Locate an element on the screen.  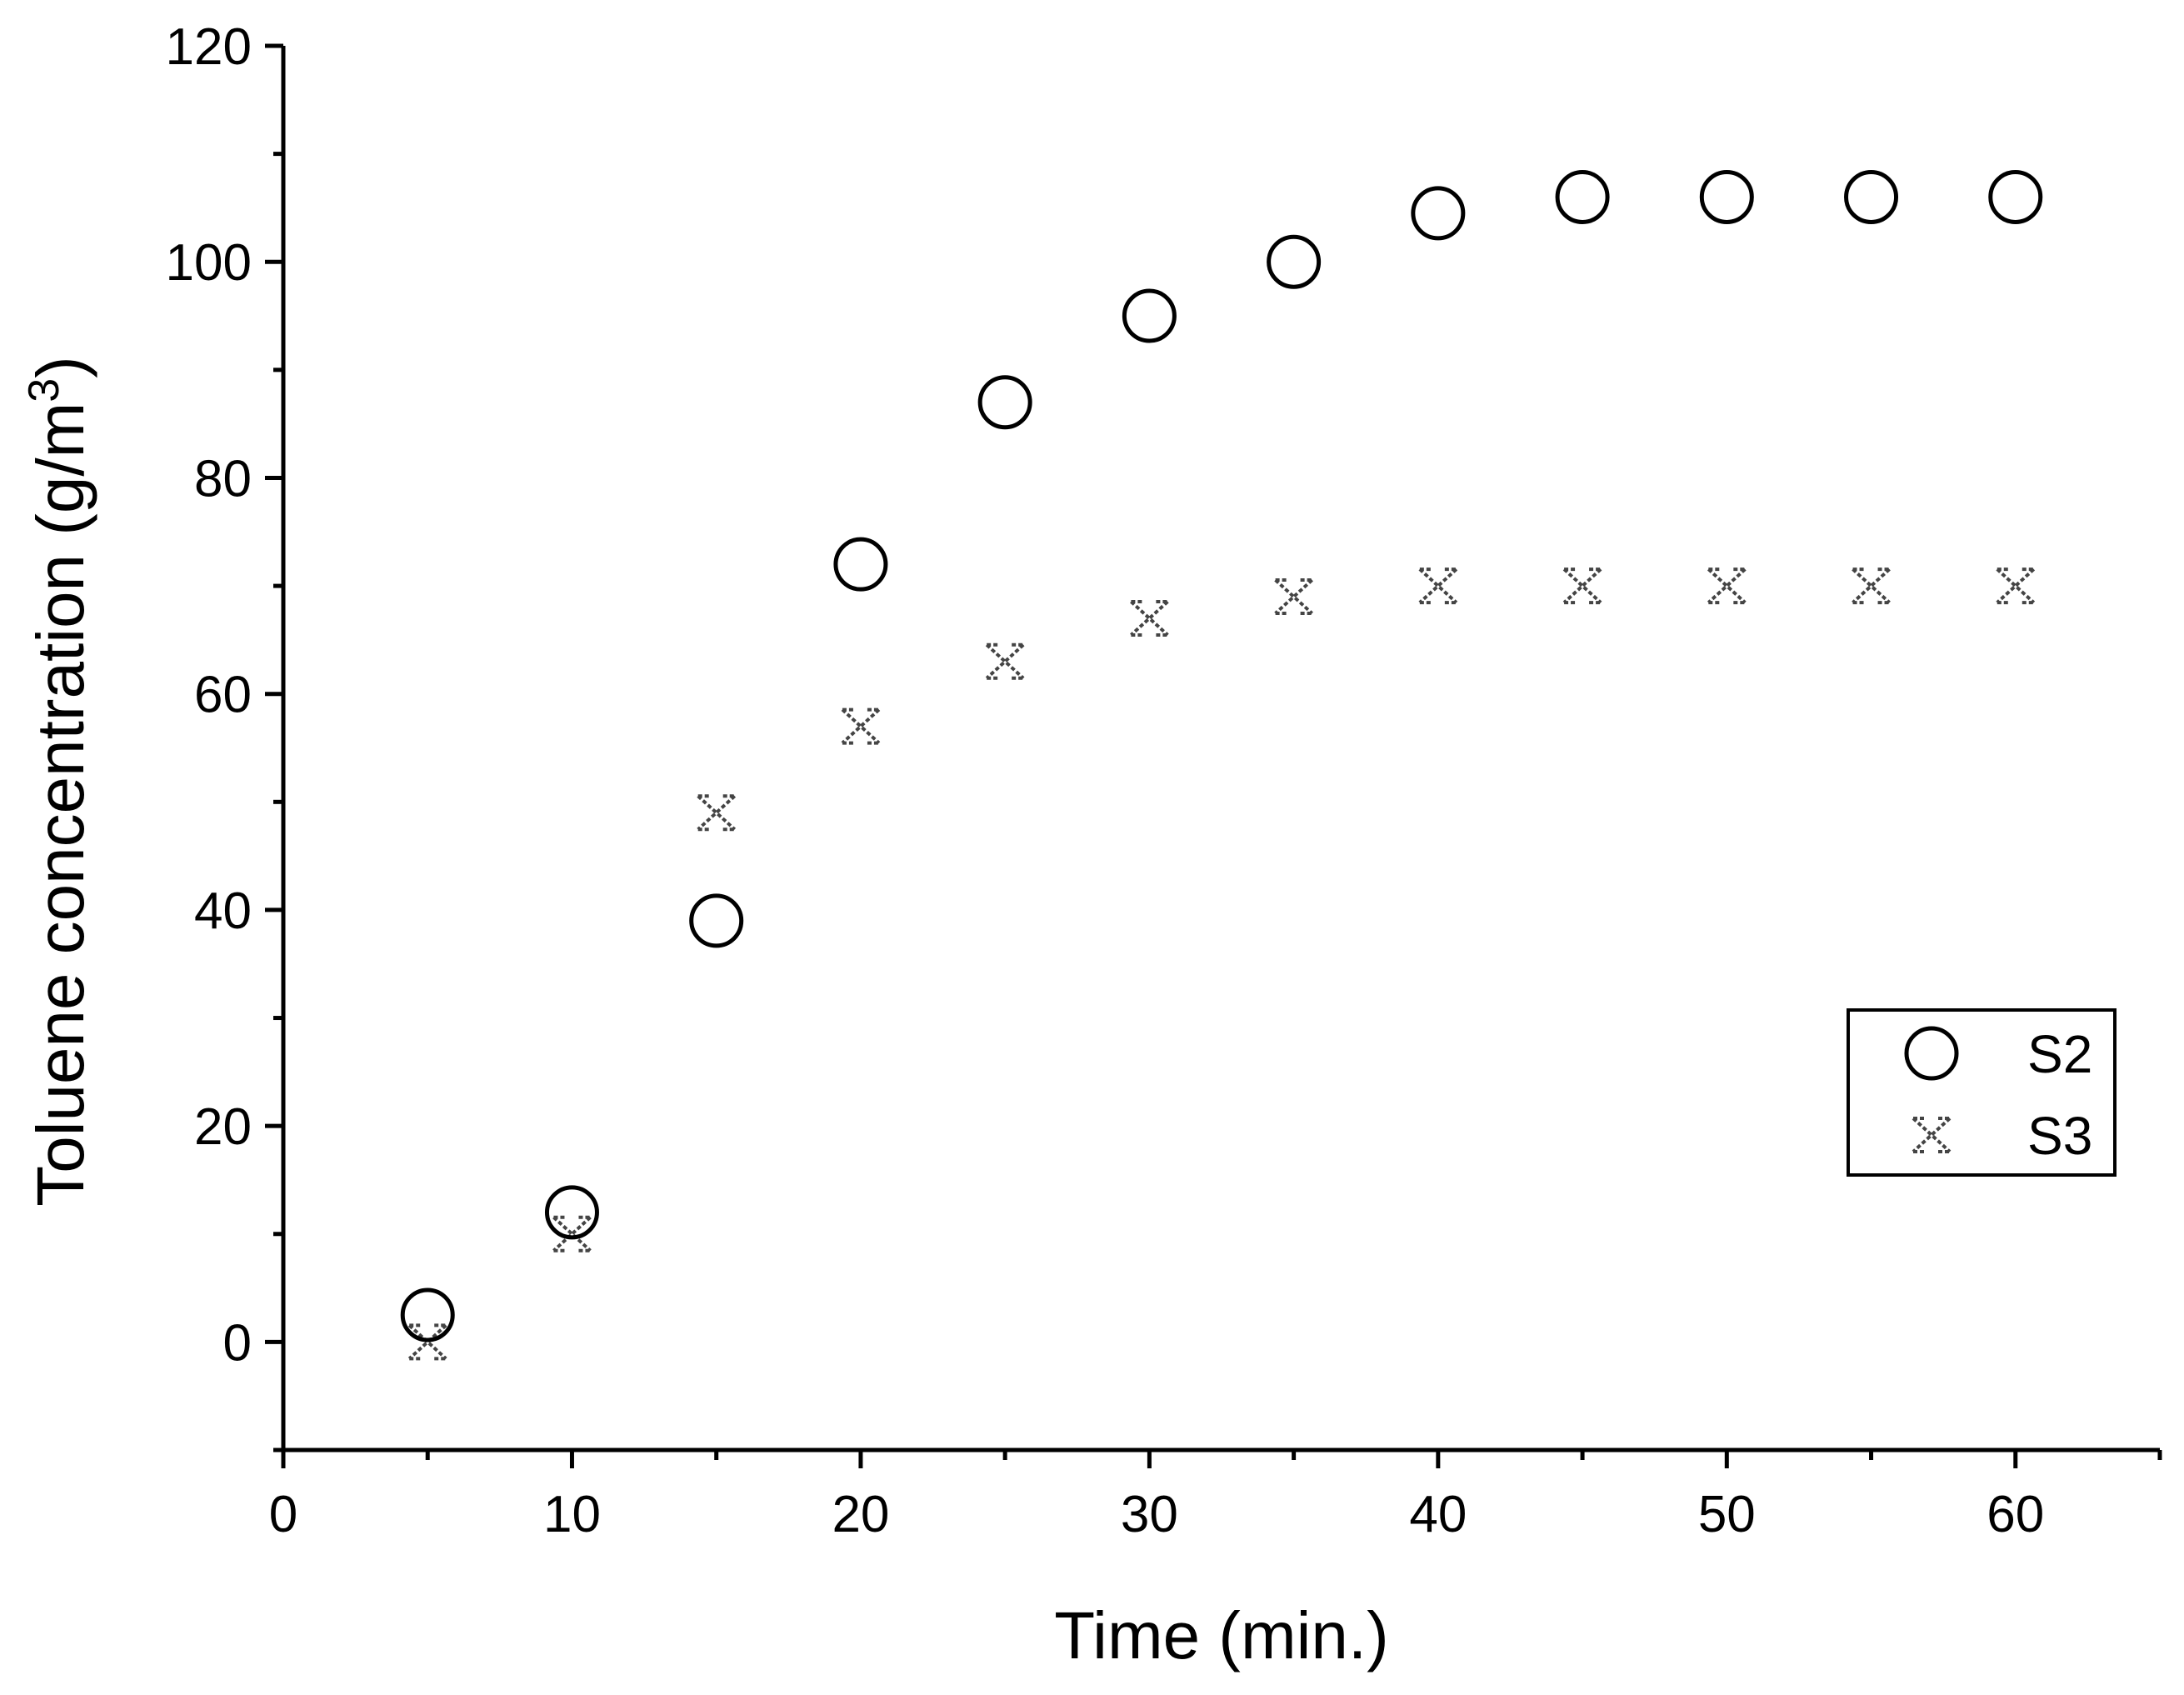
y-axis-title: Toluene concentration (g/m3) is located at coordinates (58, 781).